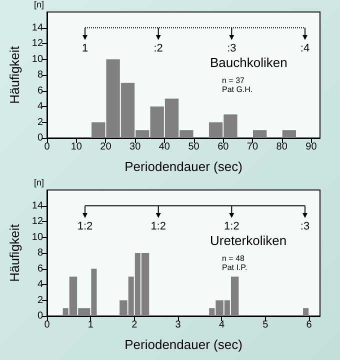 The height and width of the screenshot is (360, 340). Describe the element at coordinates (221, 325) in the screenshot. I see `x-tick-label: 4` at that location.